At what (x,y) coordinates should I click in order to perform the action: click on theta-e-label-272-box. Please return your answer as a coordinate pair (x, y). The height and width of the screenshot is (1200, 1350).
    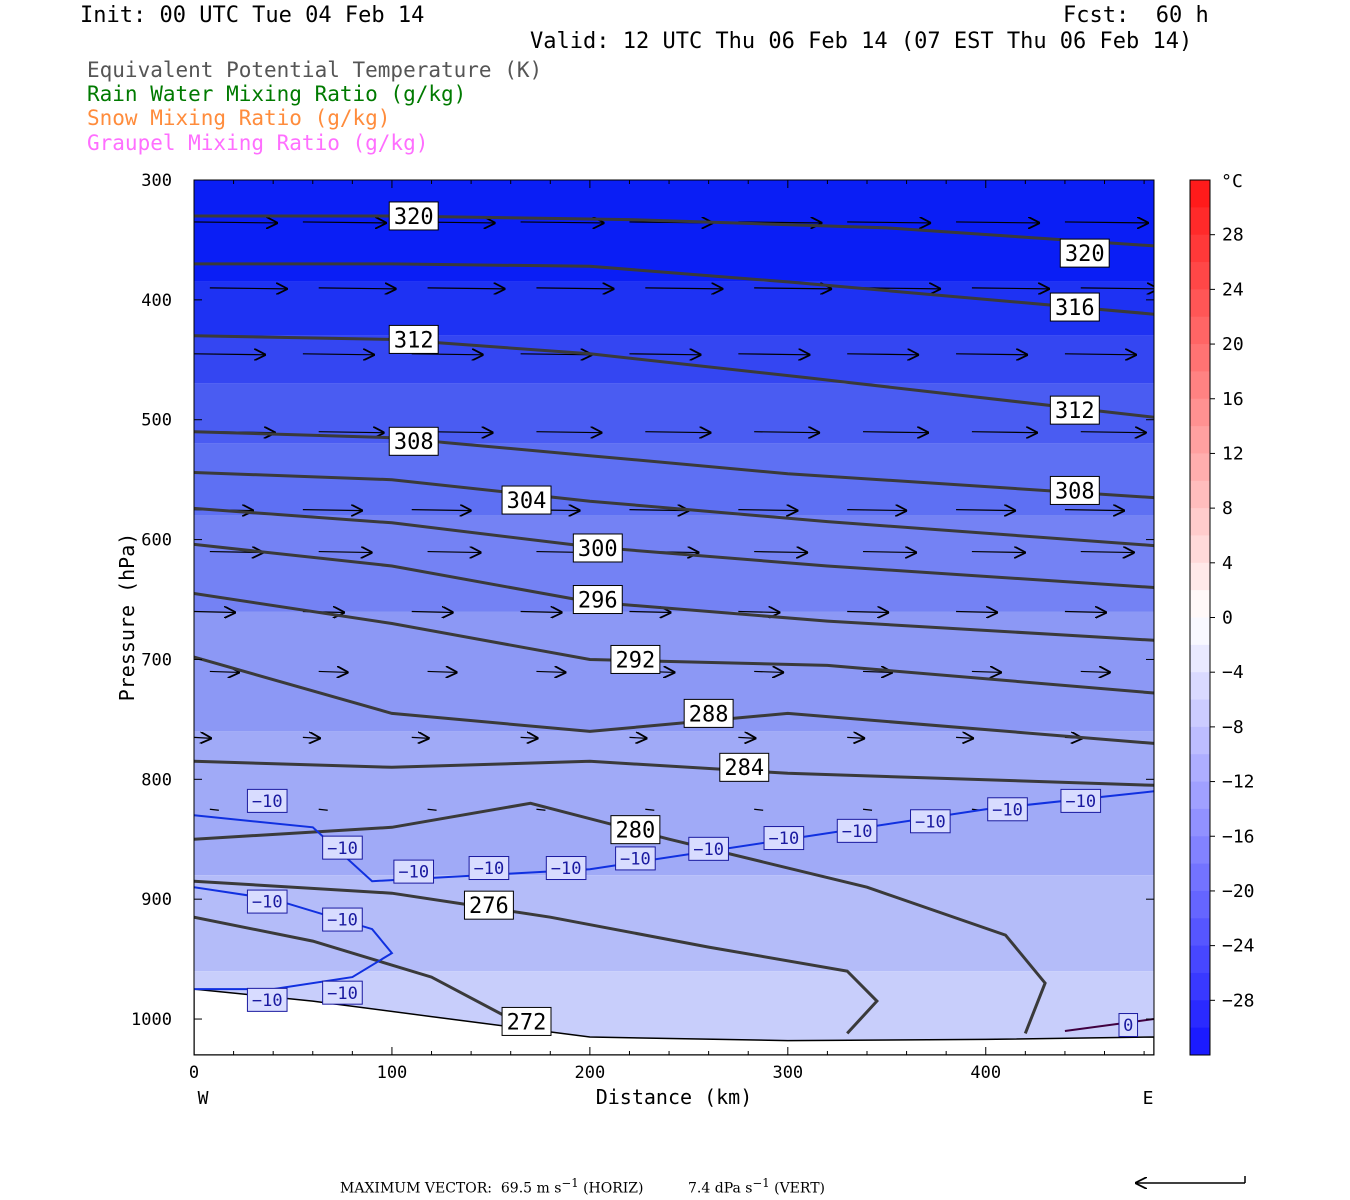
    Looking at the image, I should click on (526, 1021).